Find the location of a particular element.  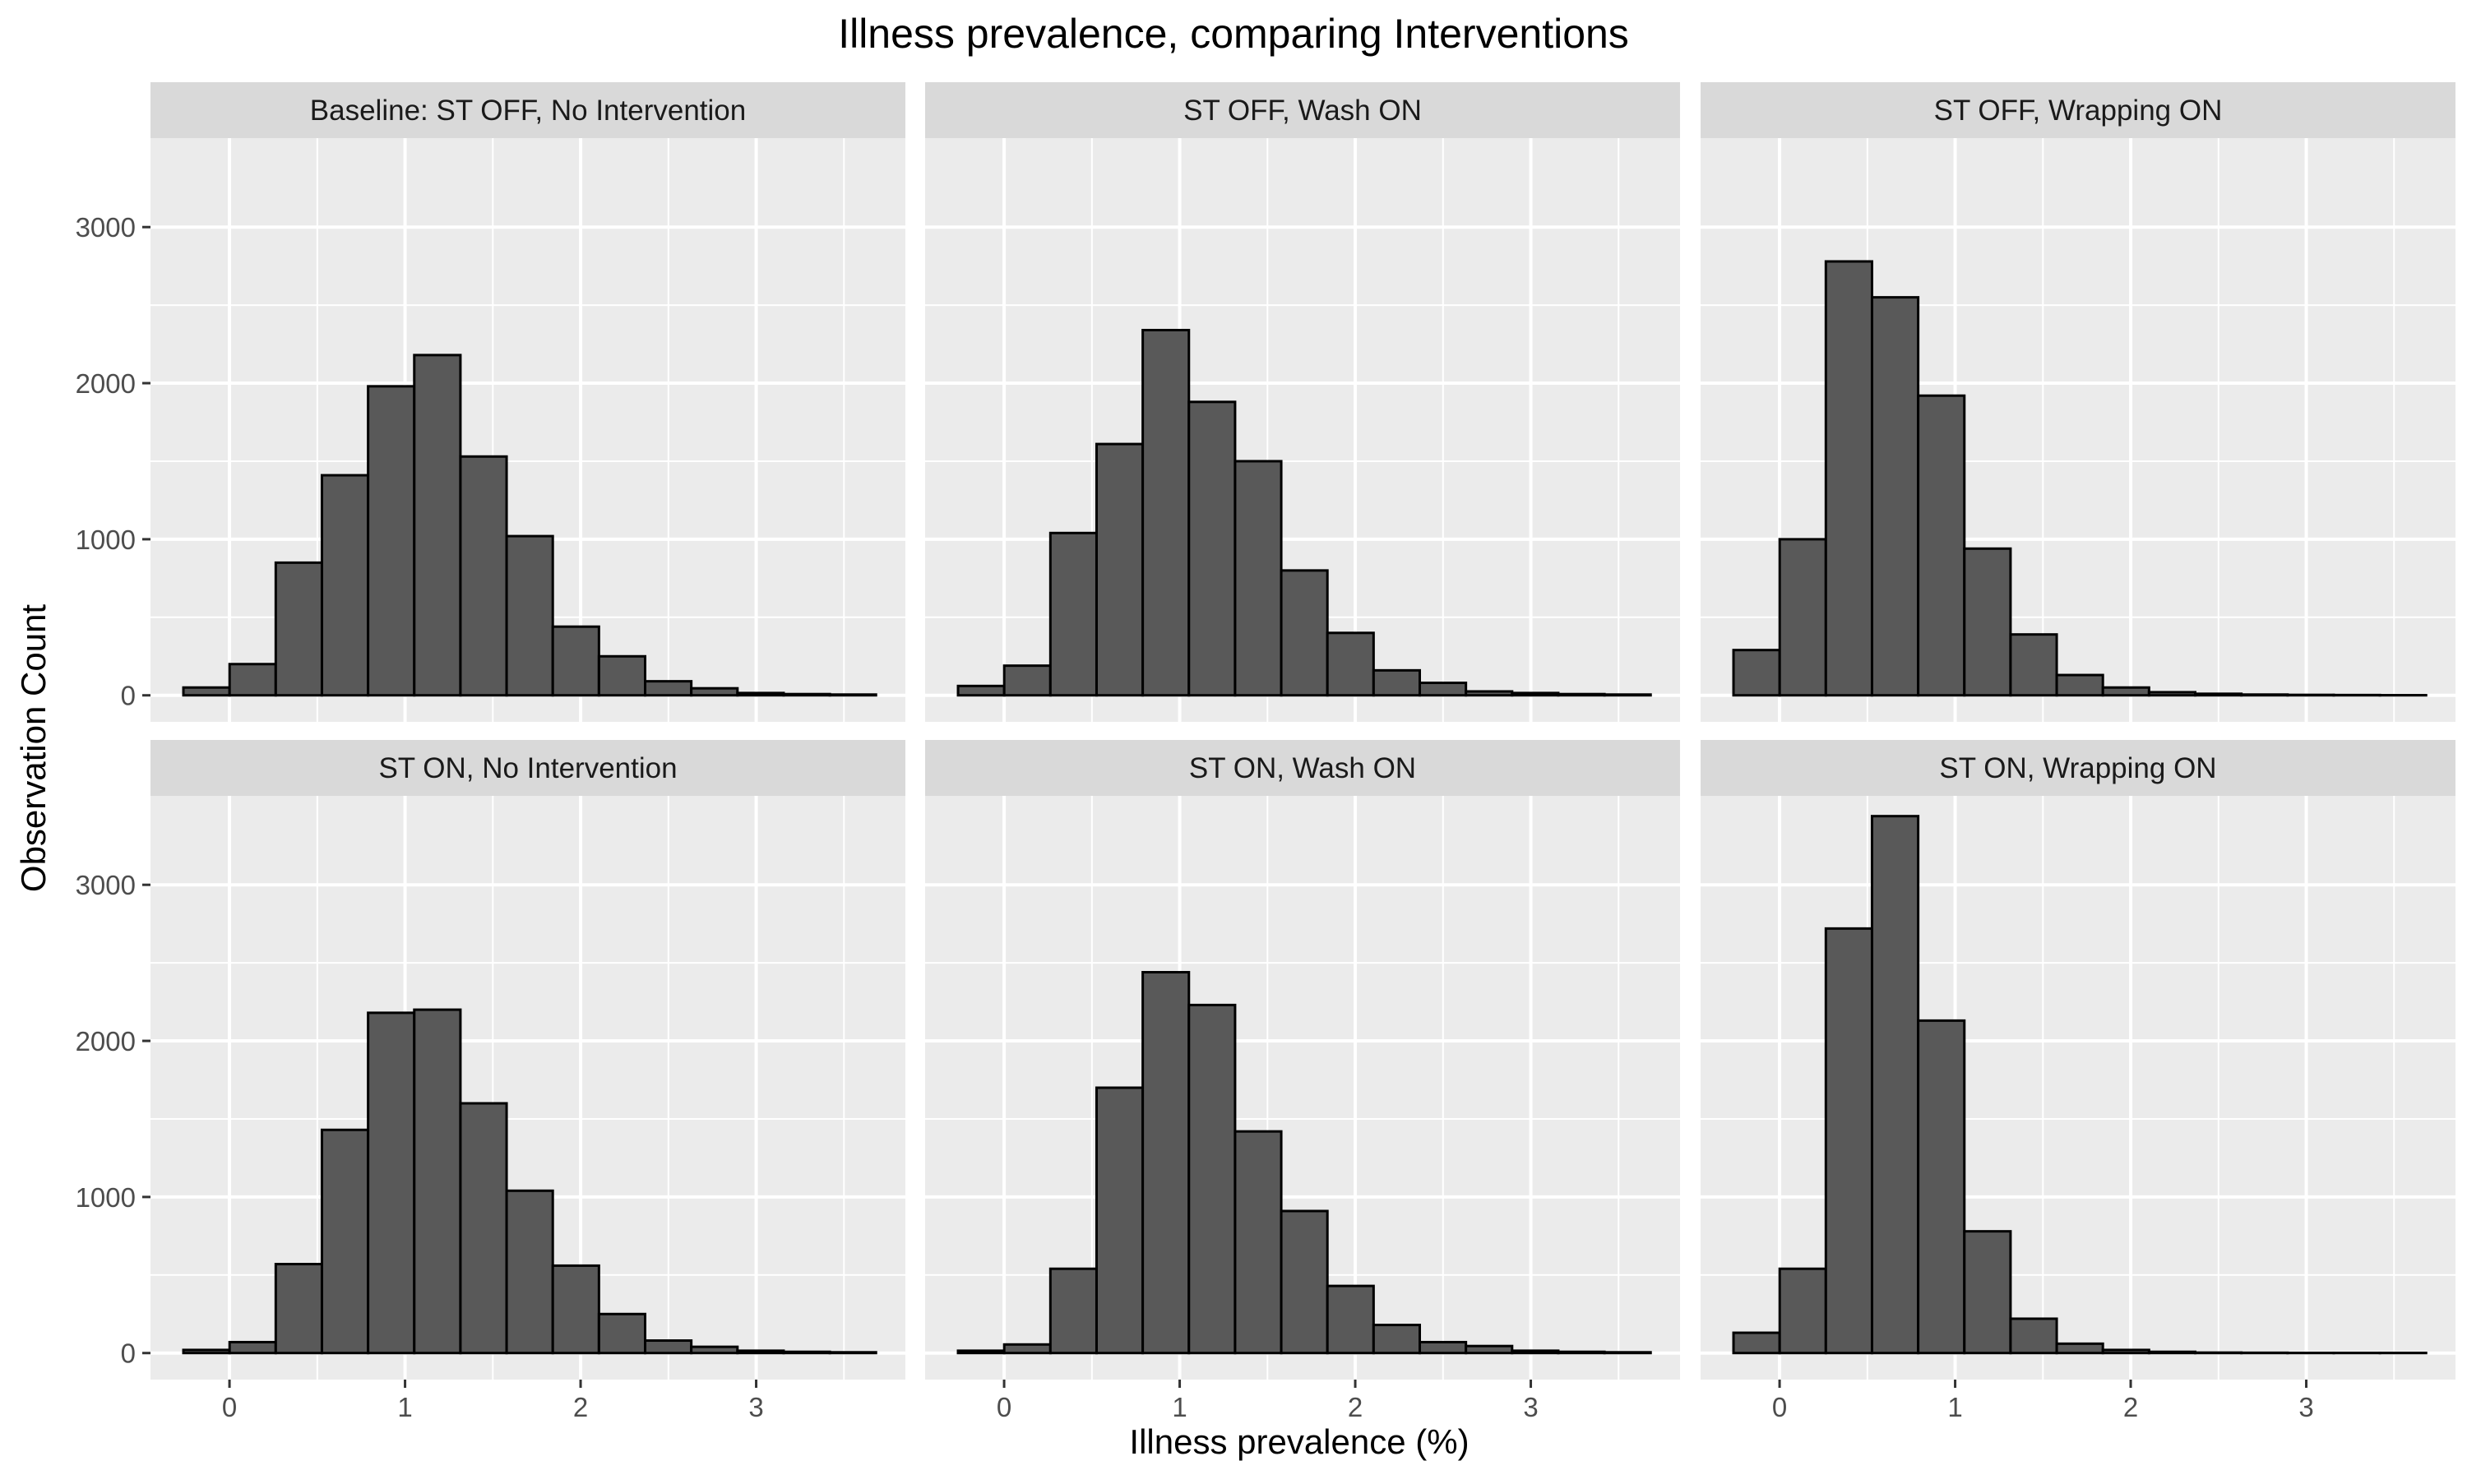

strip-label: ST ON, Wrapping ON is located at coordinates (2077, 768).